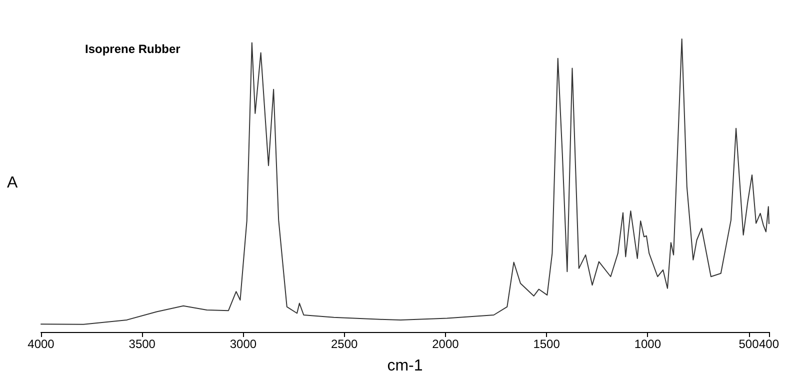 This screenshot has height=381, width=800. I want to click on x-tick-label: 4000, so click(41, 344).